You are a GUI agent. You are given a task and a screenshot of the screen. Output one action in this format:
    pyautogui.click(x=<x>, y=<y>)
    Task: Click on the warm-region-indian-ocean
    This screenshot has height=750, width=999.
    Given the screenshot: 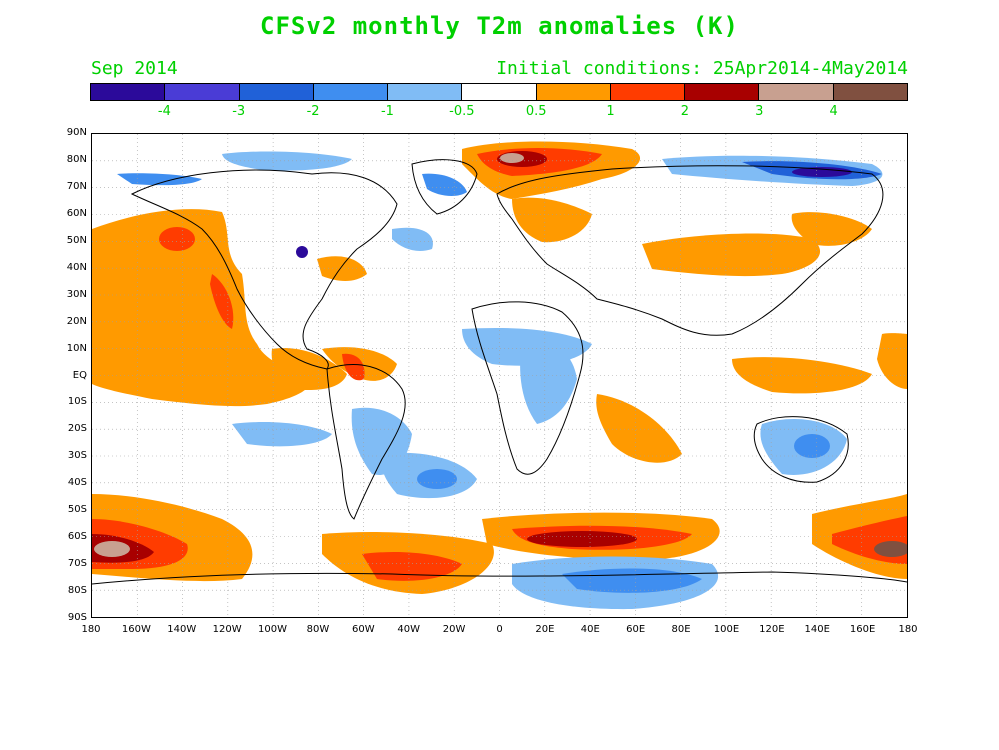 What is the action you would take?
    pyautogui.click(x=639, y=428)
    